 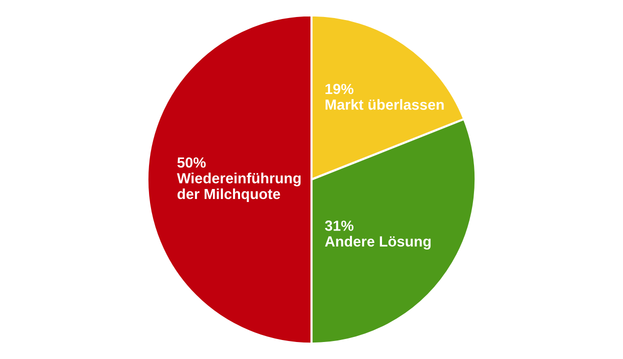 What do you see at coordinates (339, 225) in the screenshot?
I see `data-label: 31%` at bounding box center [339, 225].